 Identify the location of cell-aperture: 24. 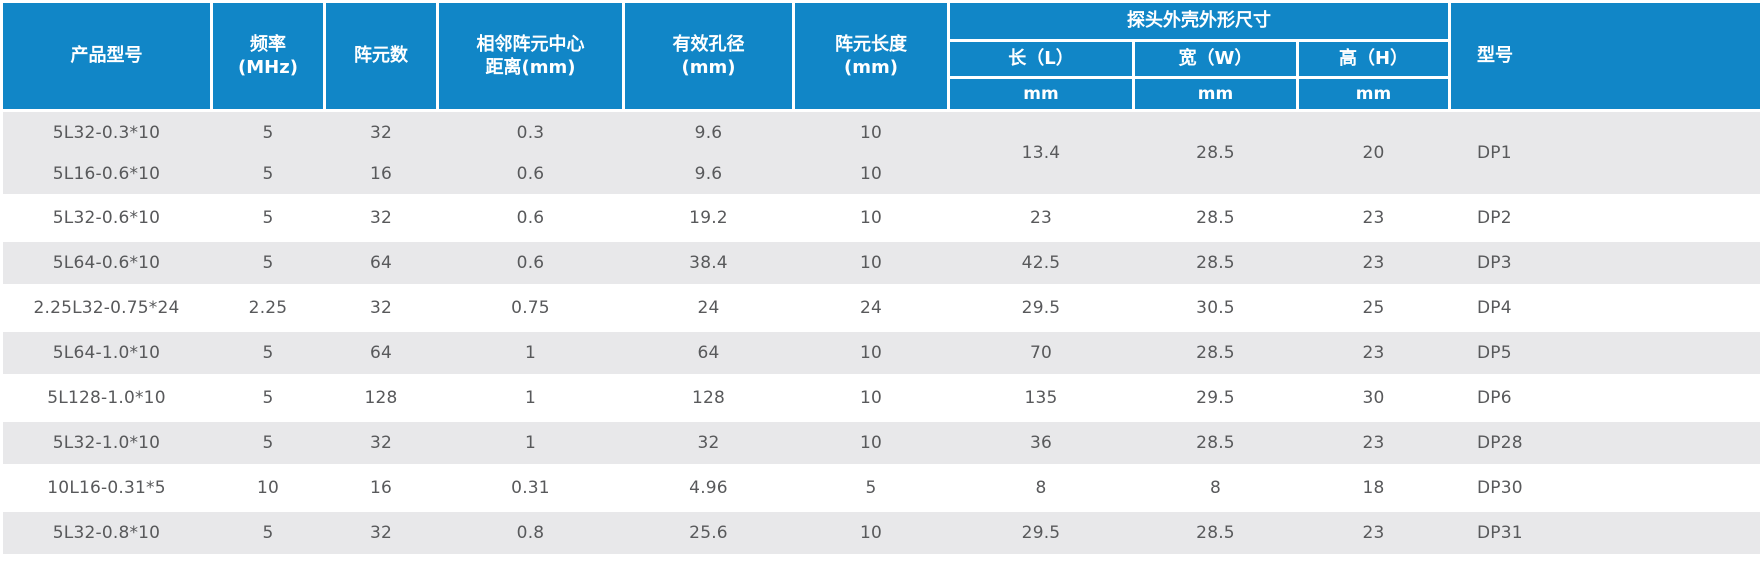
(708, 308).